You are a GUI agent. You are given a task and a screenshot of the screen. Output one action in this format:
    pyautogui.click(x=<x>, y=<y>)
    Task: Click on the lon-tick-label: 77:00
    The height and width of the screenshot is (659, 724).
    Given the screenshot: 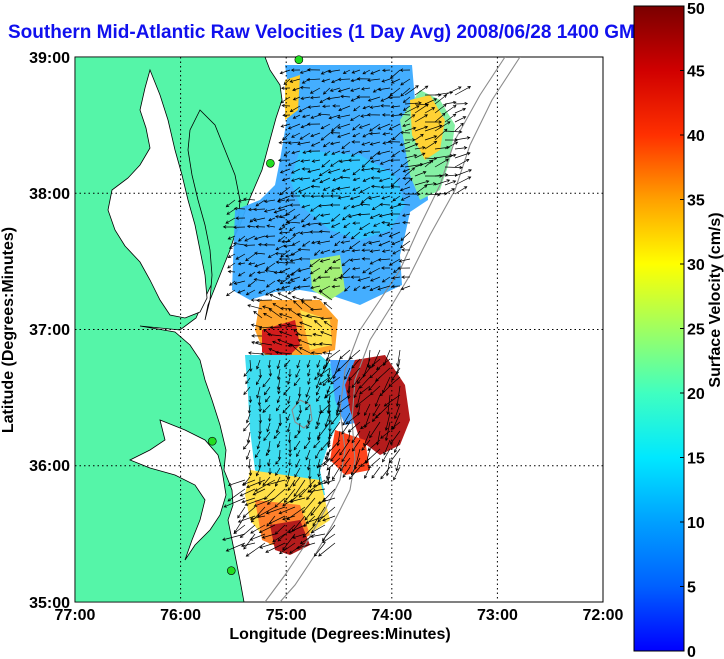 What is the action you would take?
    pyautogui.click(x=75, y=615)
    